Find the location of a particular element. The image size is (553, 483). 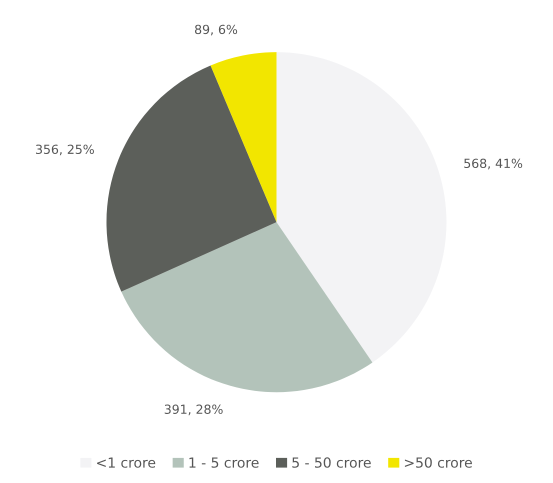

legend-label: 1 - 5 crore is located at coordinates (224, 462).